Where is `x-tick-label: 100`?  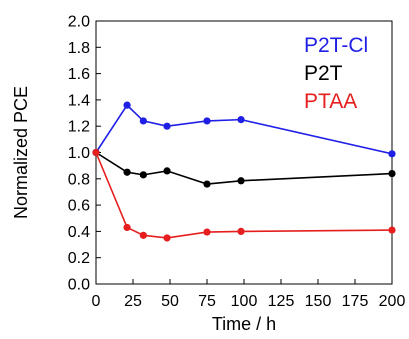
x-tick-label: 100 is located at coordinates (244, 301).